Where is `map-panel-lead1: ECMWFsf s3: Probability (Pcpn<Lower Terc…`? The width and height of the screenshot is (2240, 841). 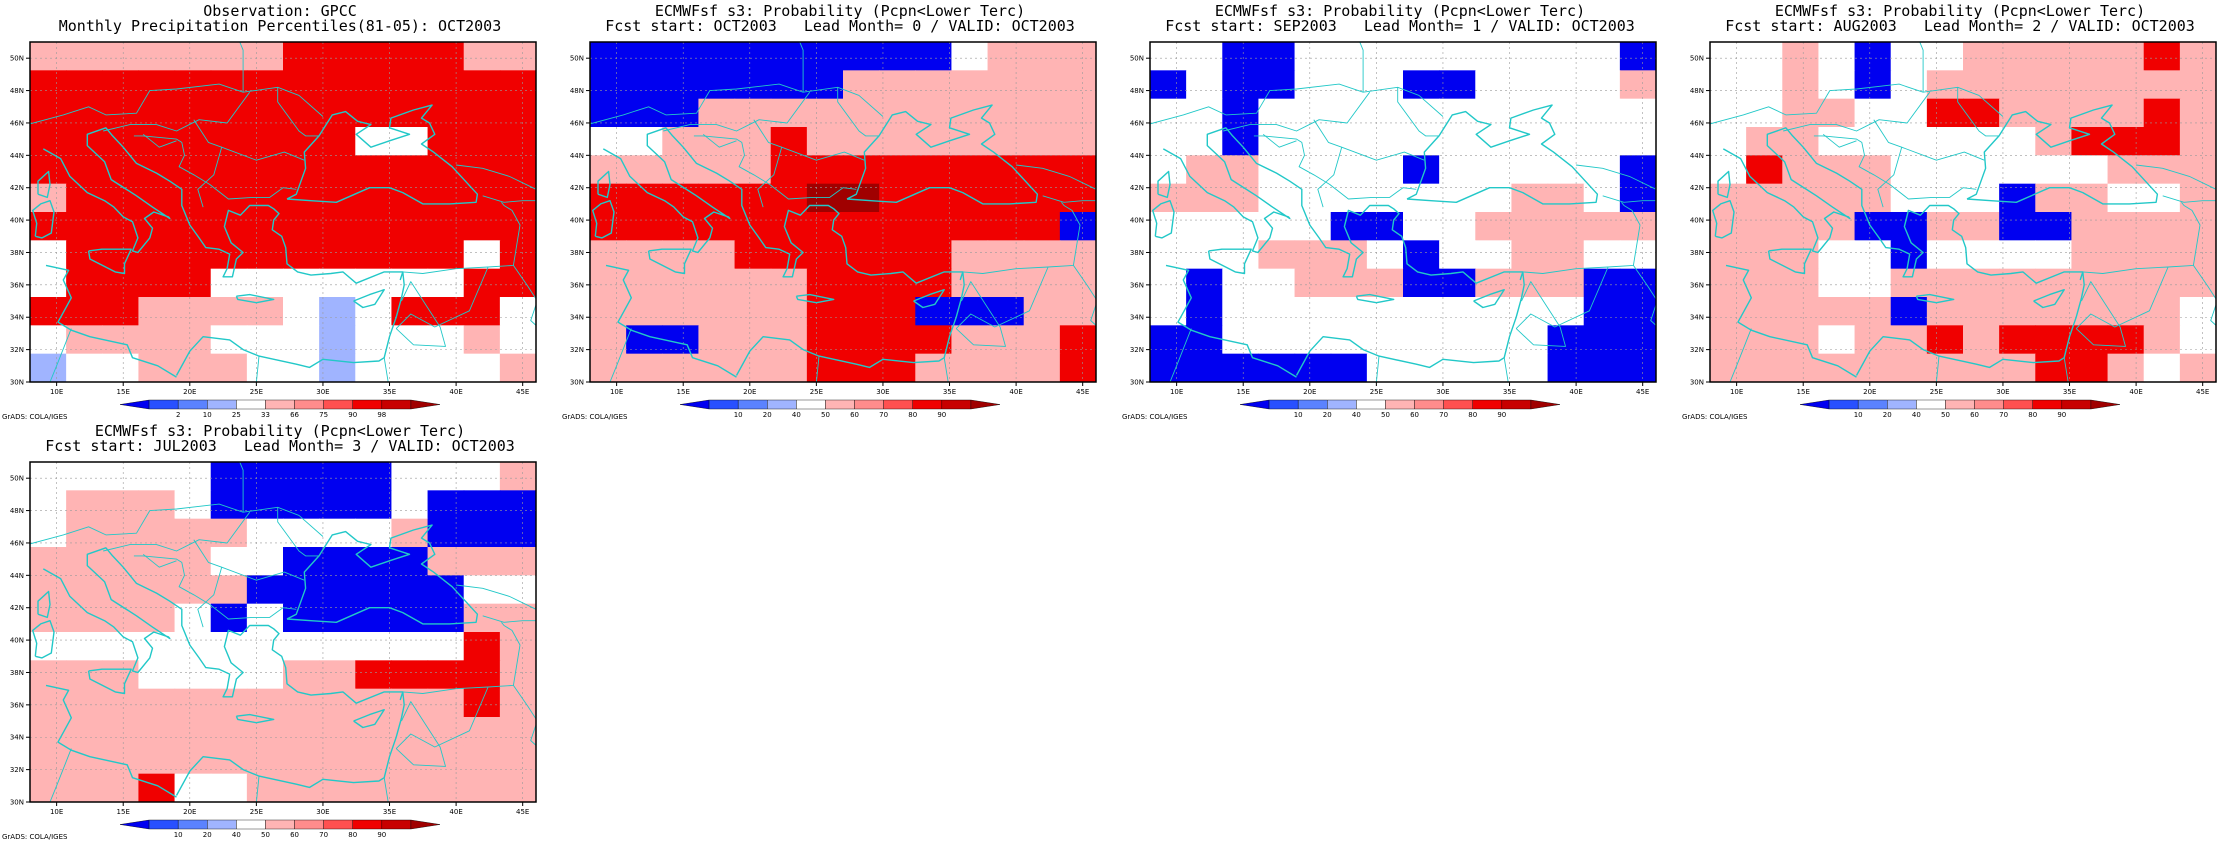 map-panel-lead1: ECMWFsf s3: Probability (Pcpn<Lower Terc… is located at coordinates (1400, 210).